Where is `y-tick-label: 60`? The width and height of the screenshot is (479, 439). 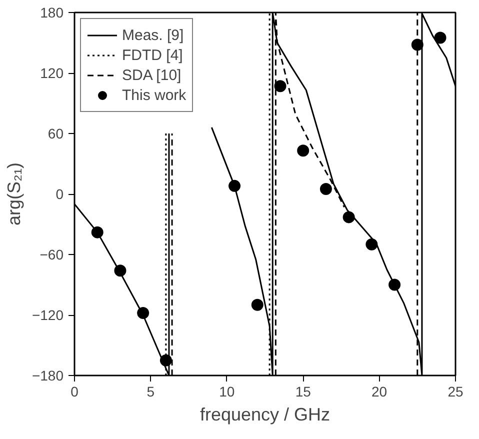 y-tick-label: 60 is located at coordinates (56, 134).